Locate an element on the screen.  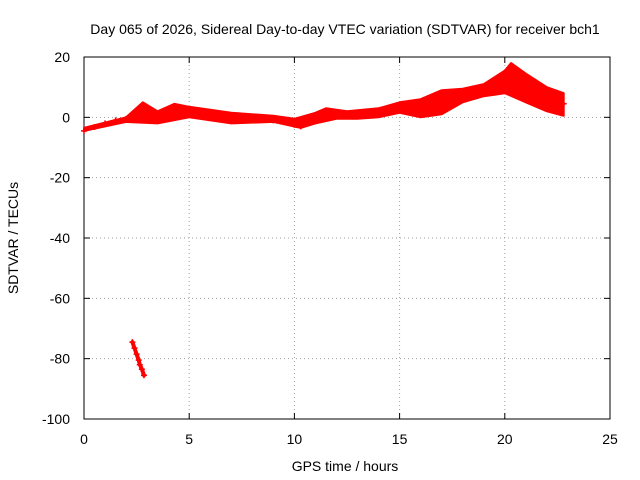
x-tick-labels: 0 5 10 15 20 25 is located at coordinates (349, 439).